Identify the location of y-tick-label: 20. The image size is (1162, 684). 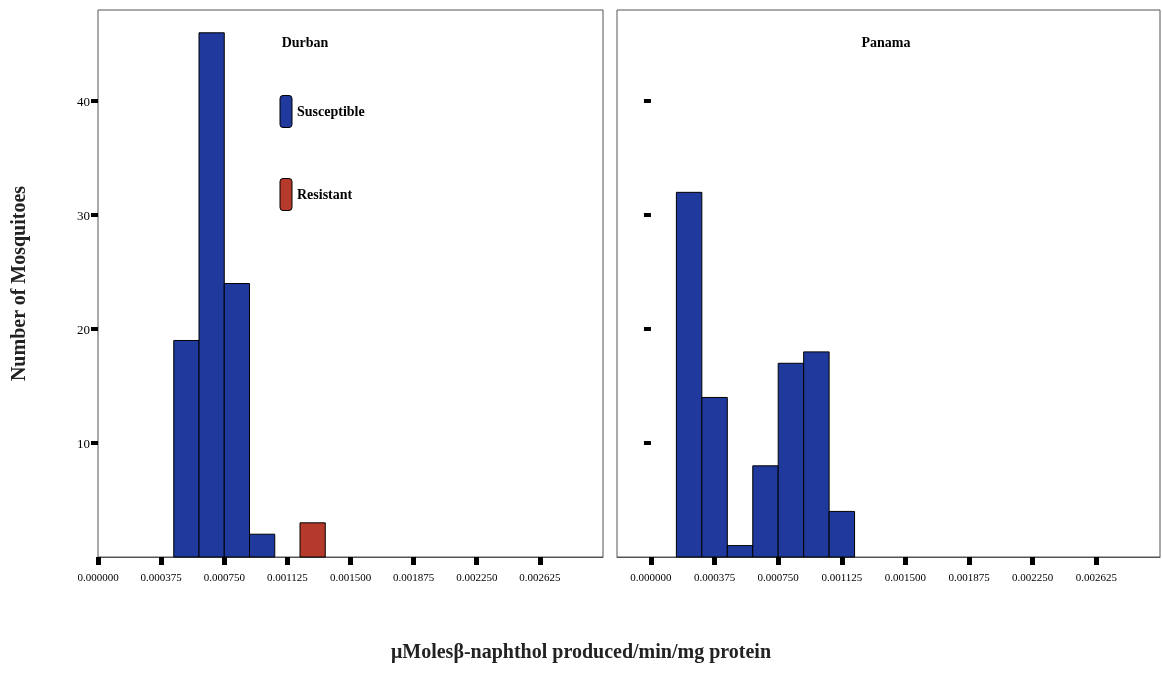
(83, 329).